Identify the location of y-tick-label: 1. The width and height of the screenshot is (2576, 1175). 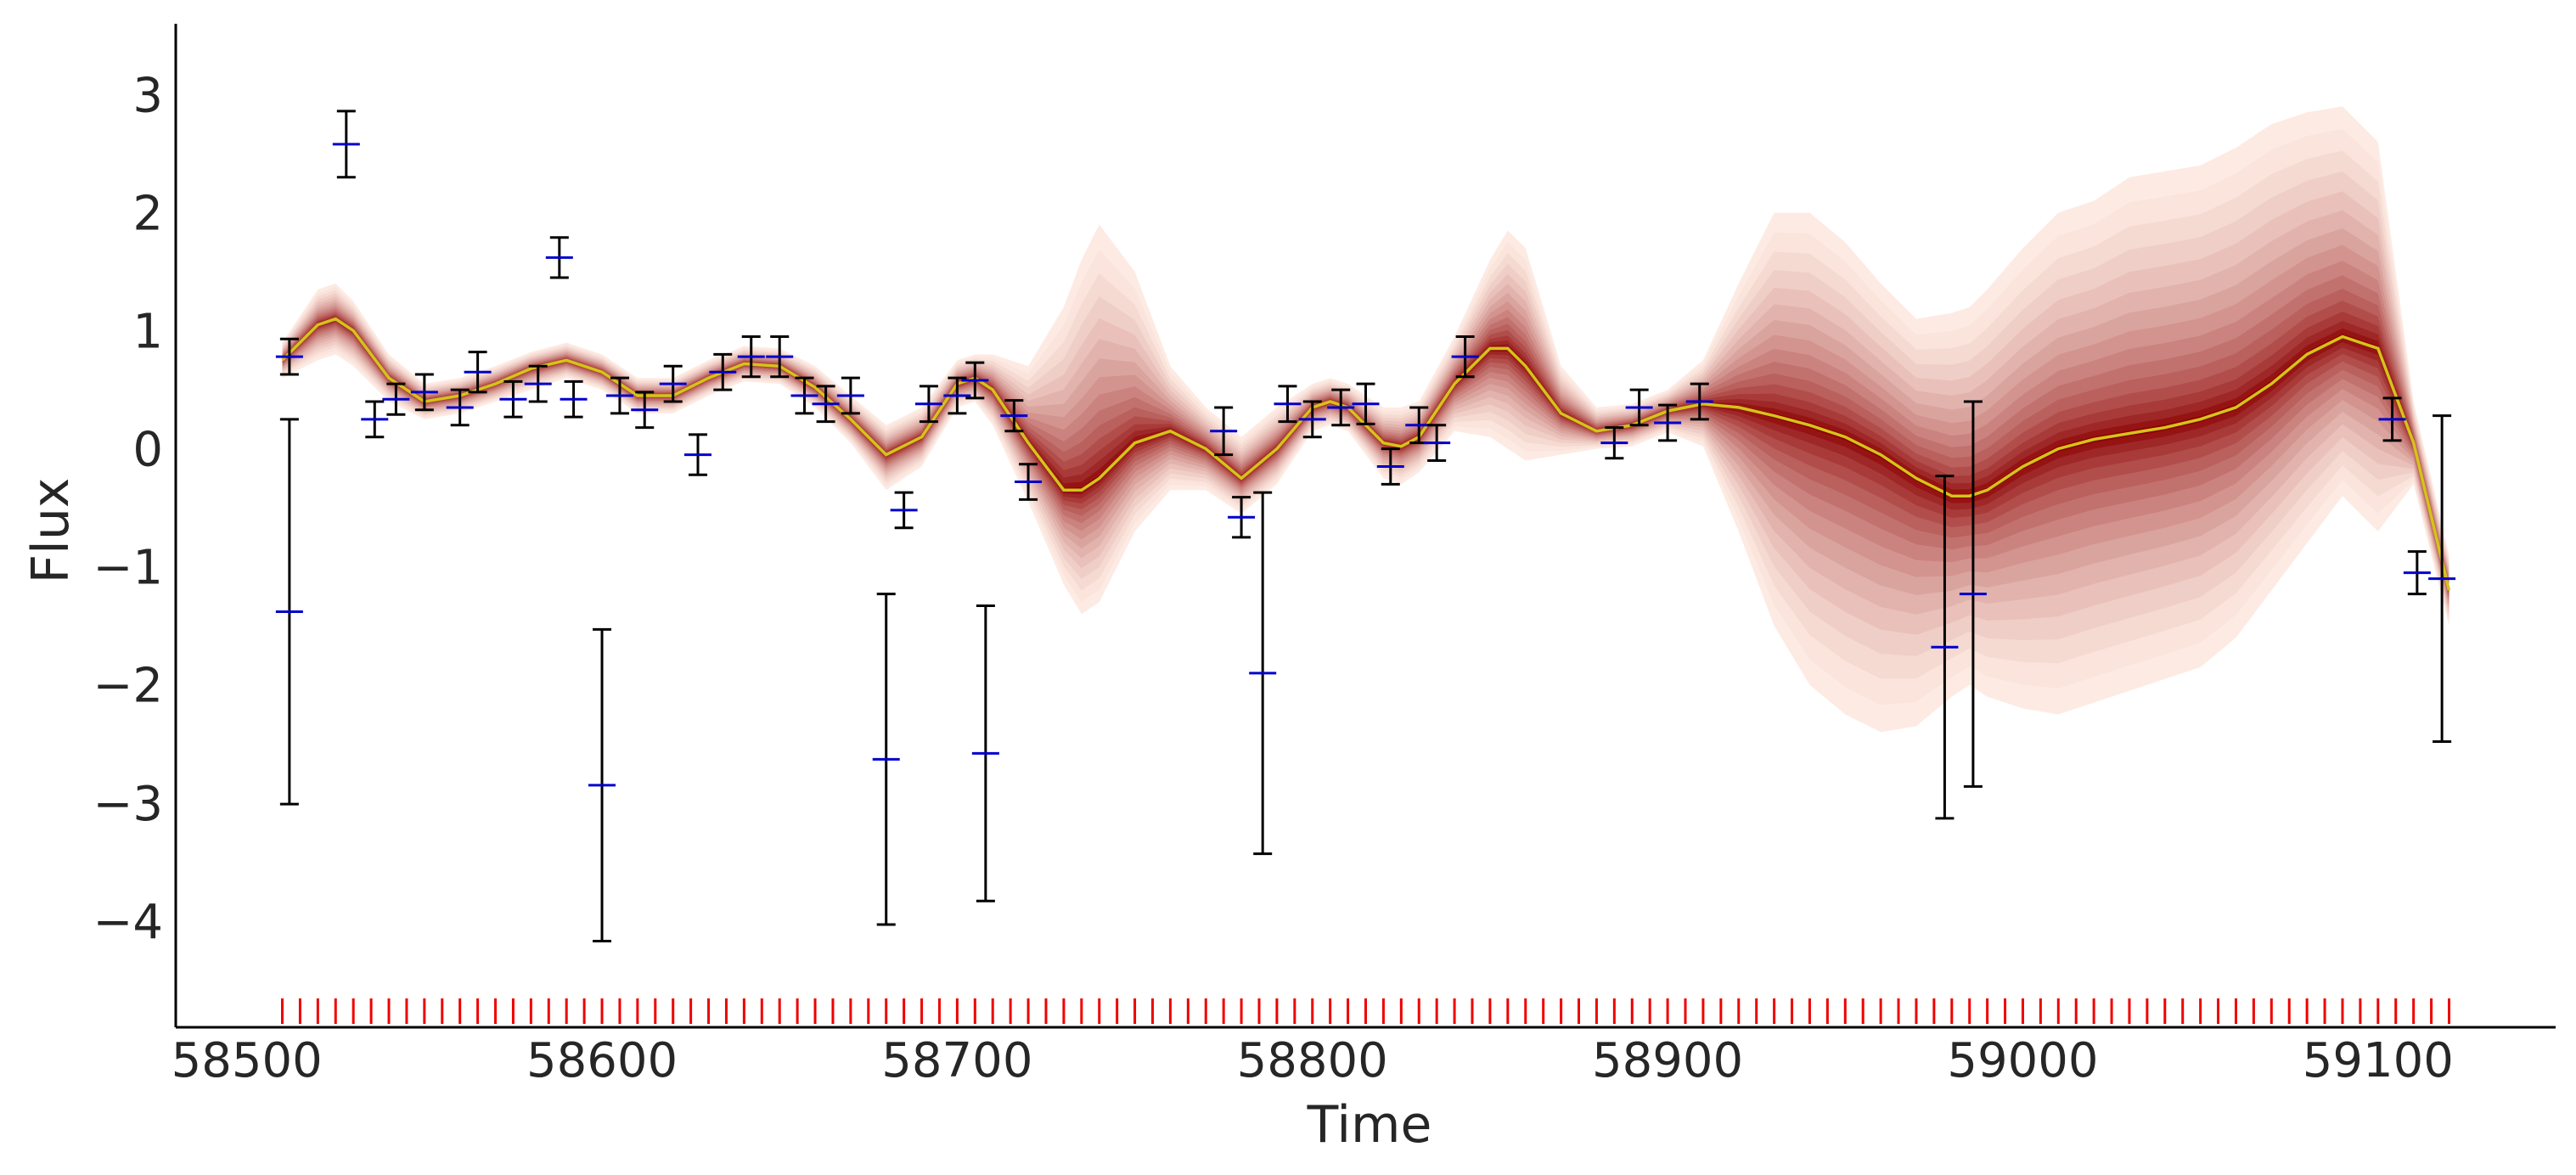
(147, 333).